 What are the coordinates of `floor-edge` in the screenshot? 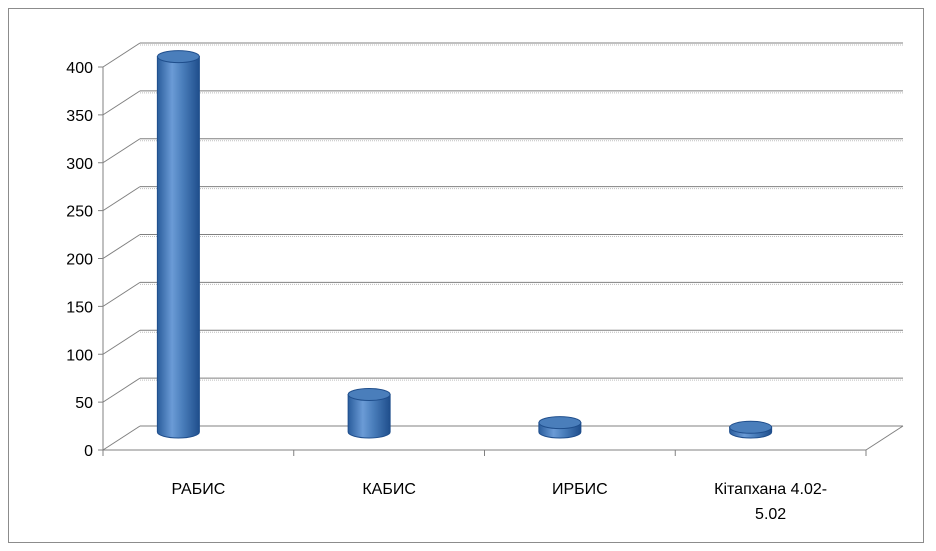 It's located at (884, 438).